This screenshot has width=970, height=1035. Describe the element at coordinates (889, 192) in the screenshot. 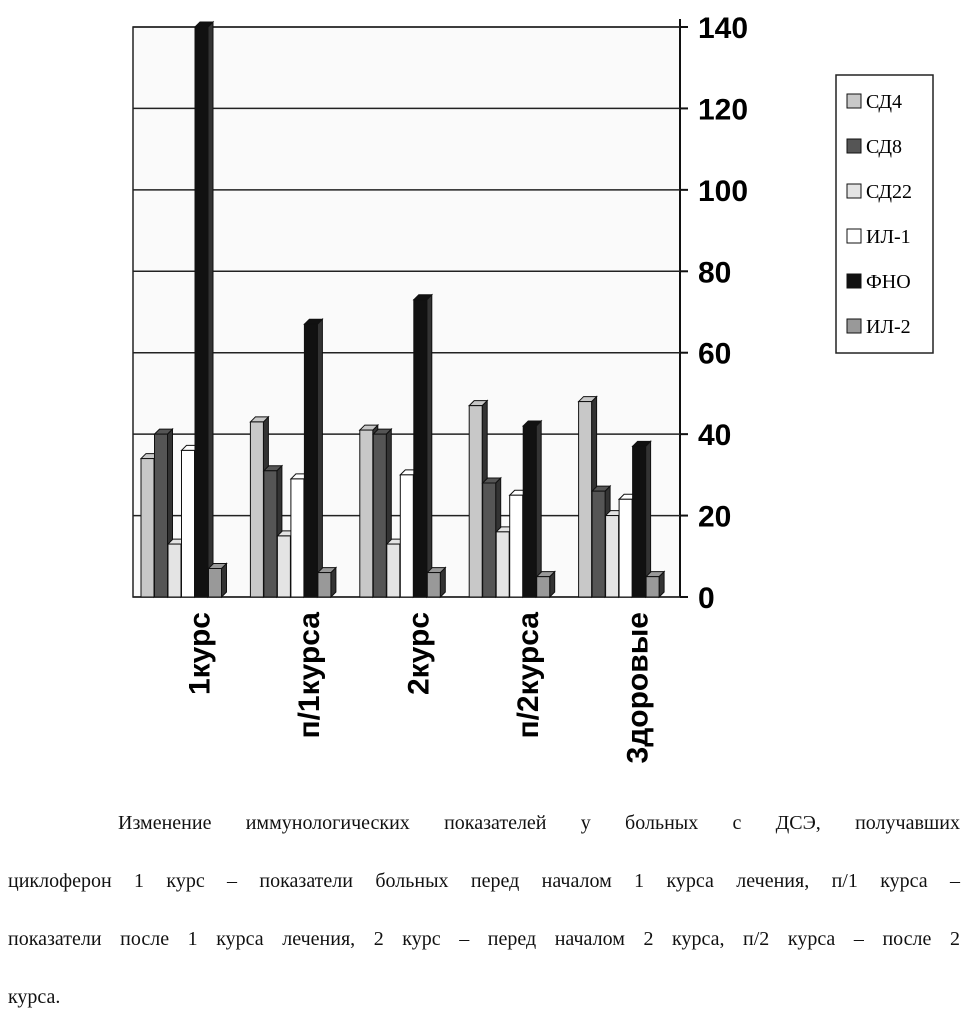

I see `legend-label: СД22` at that location.